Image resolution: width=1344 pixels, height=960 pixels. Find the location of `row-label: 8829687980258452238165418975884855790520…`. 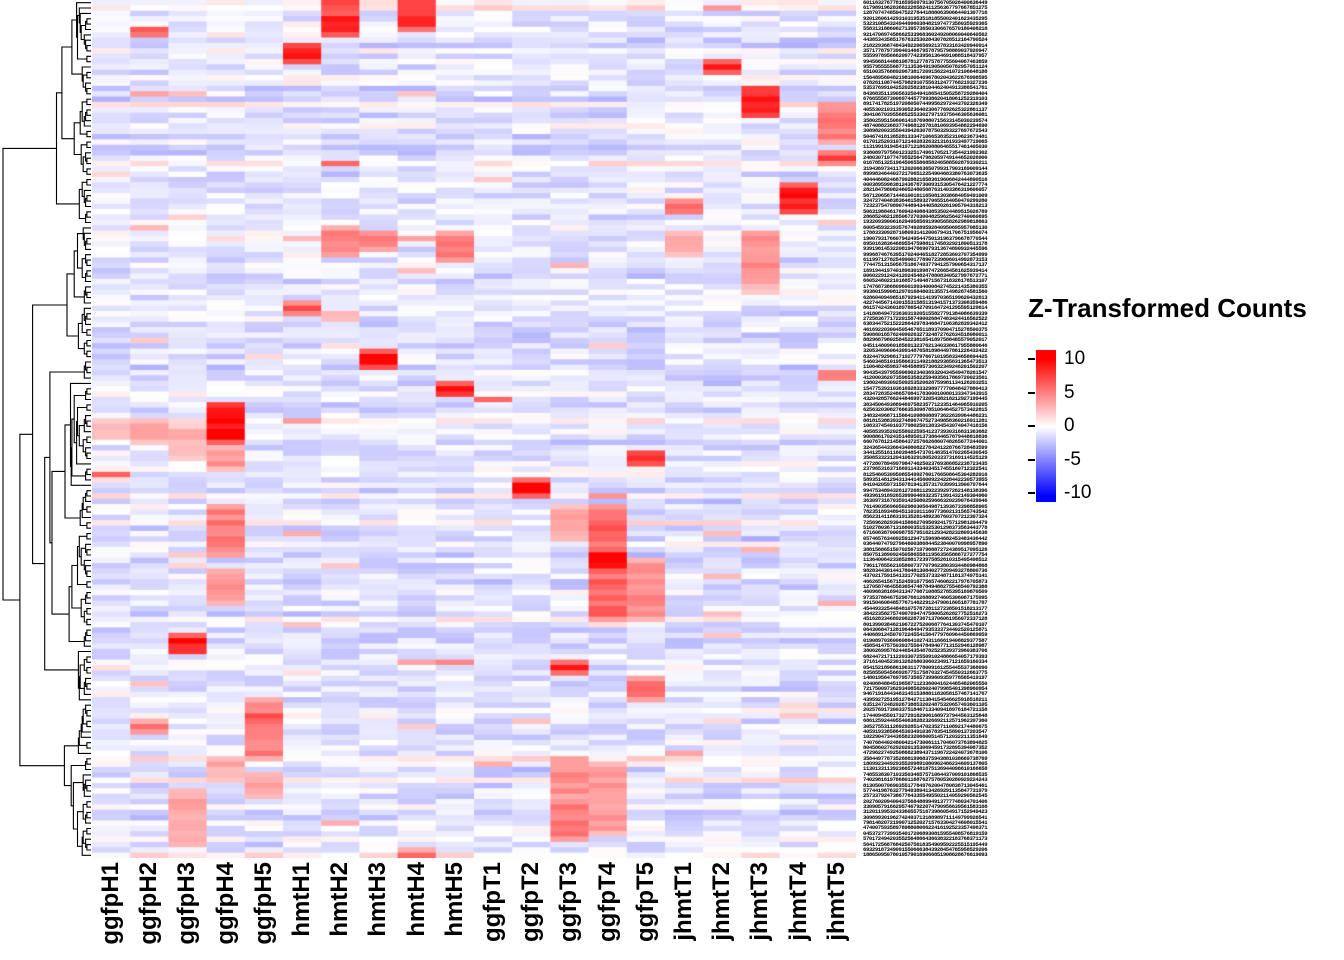

row-label: 8829687980258452238165418975884855790520… is located at coordinates (925, 340).